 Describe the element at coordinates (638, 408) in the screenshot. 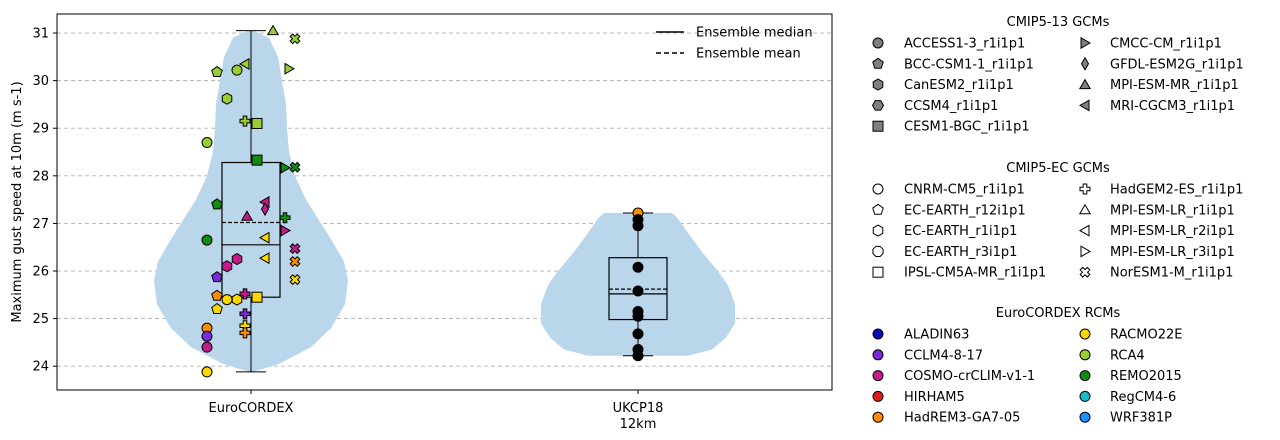

I see `x-tick-label: UKCP18` at that location.